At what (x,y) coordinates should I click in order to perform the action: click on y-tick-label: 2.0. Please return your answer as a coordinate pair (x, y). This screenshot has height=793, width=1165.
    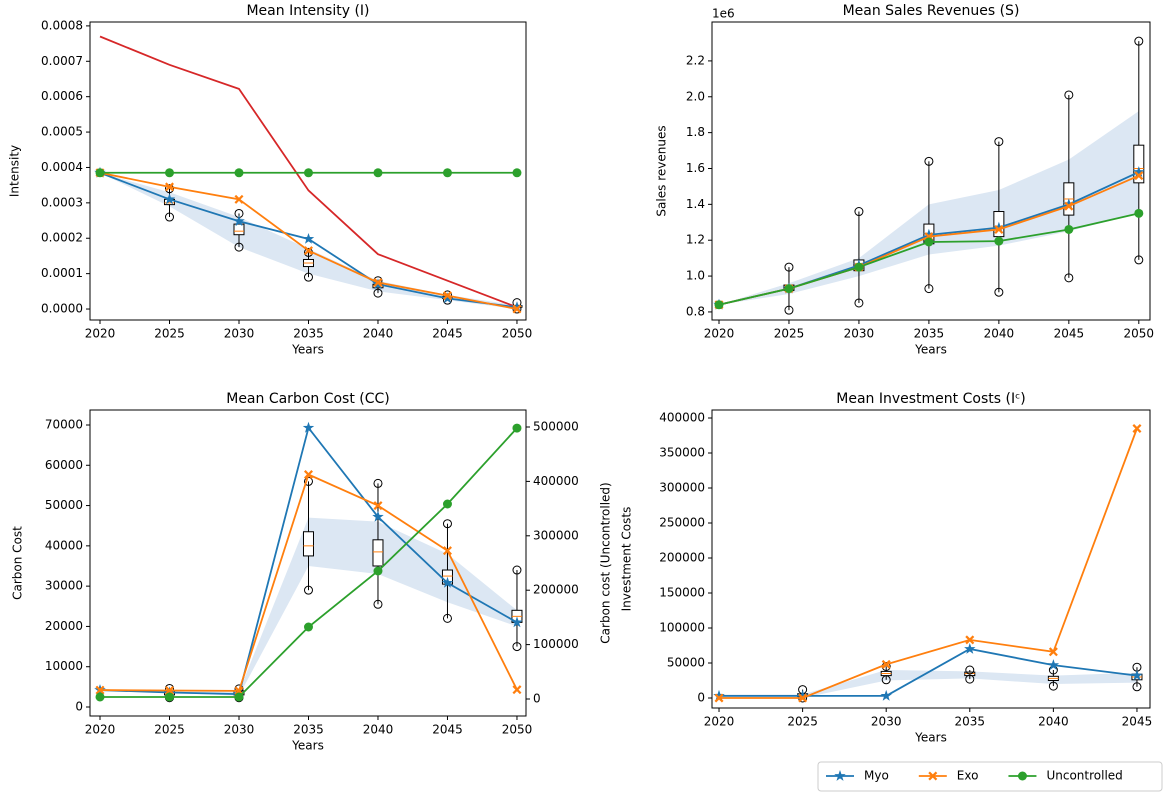
    Looking at the image, I should click on (695, 96).